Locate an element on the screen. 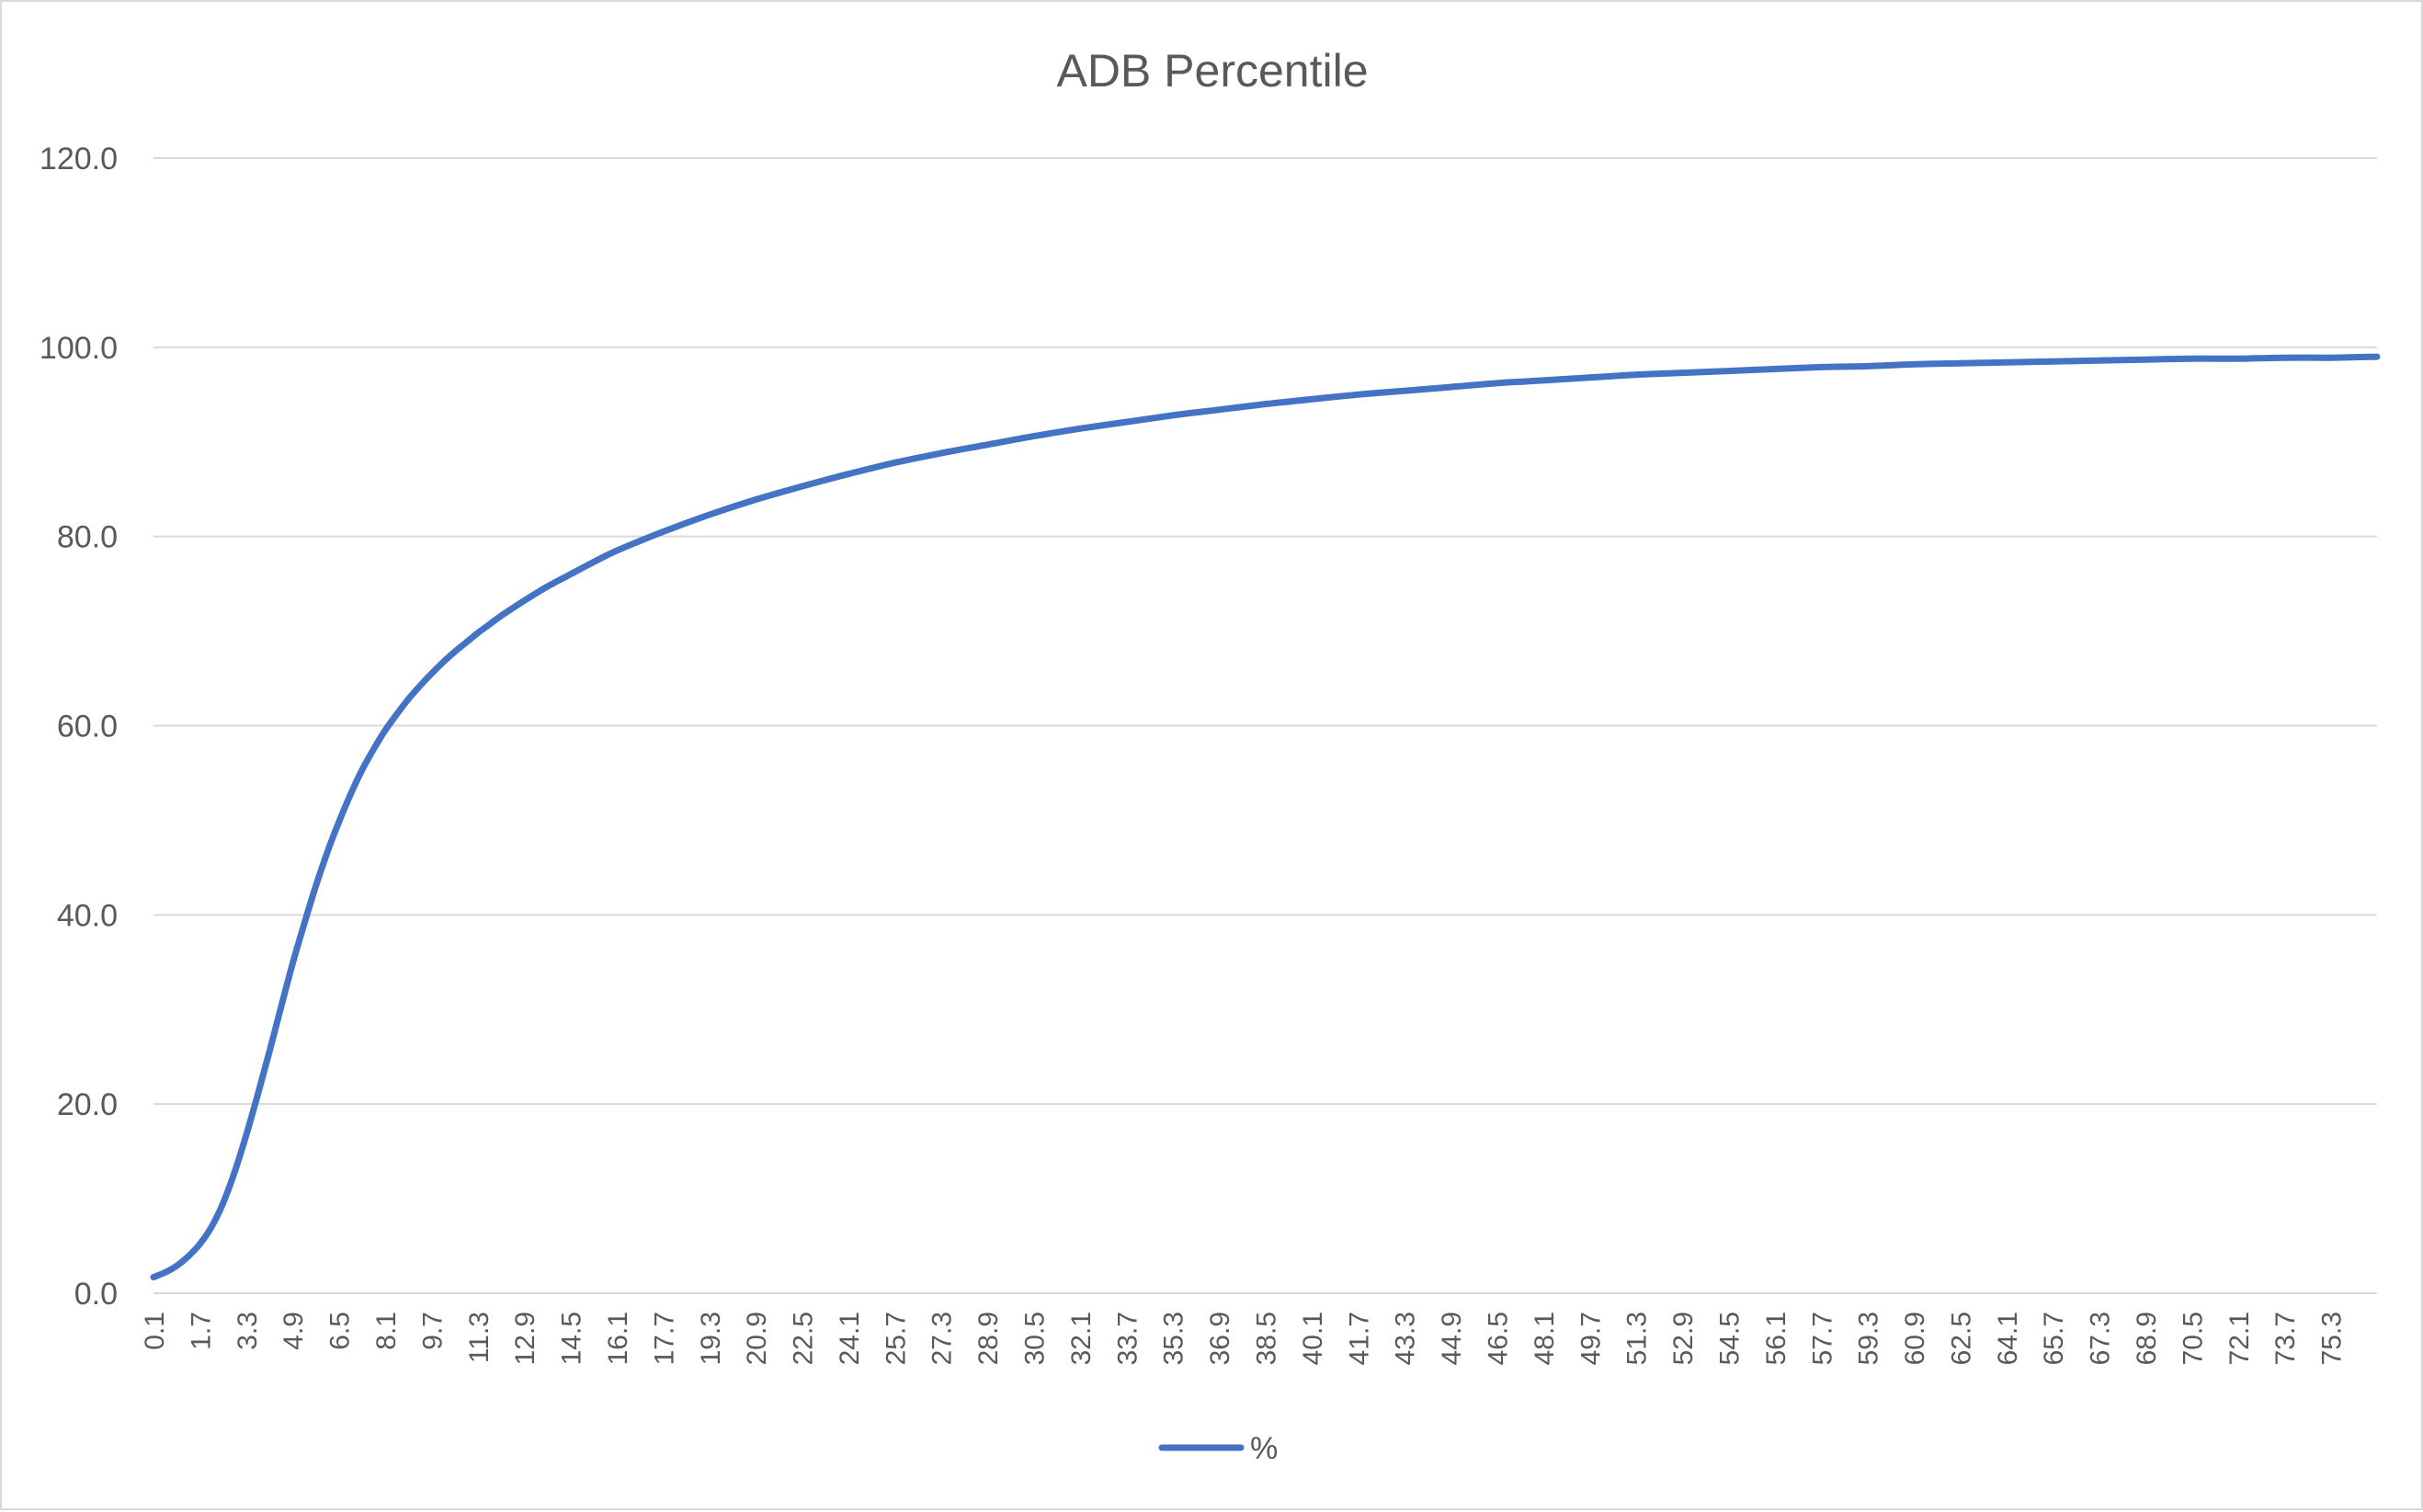 This screenshot has height=1512, width=2423. x-tick-label: 6.5 is located at coordinates (340, 1331).